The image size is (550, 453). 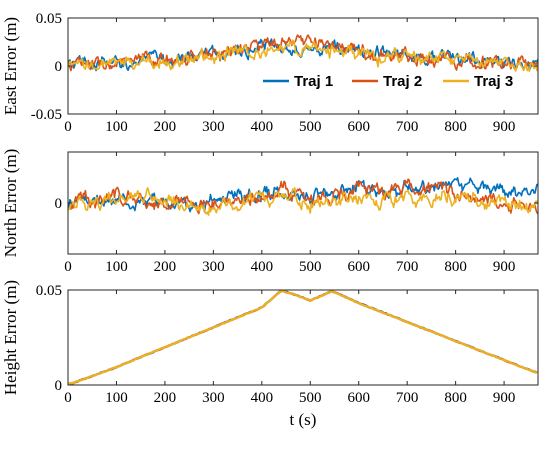 What do you see at coordinates (402, 81) in the screenshot?
I see `legend-label: Traj 2` at bounding box center [402, 81].